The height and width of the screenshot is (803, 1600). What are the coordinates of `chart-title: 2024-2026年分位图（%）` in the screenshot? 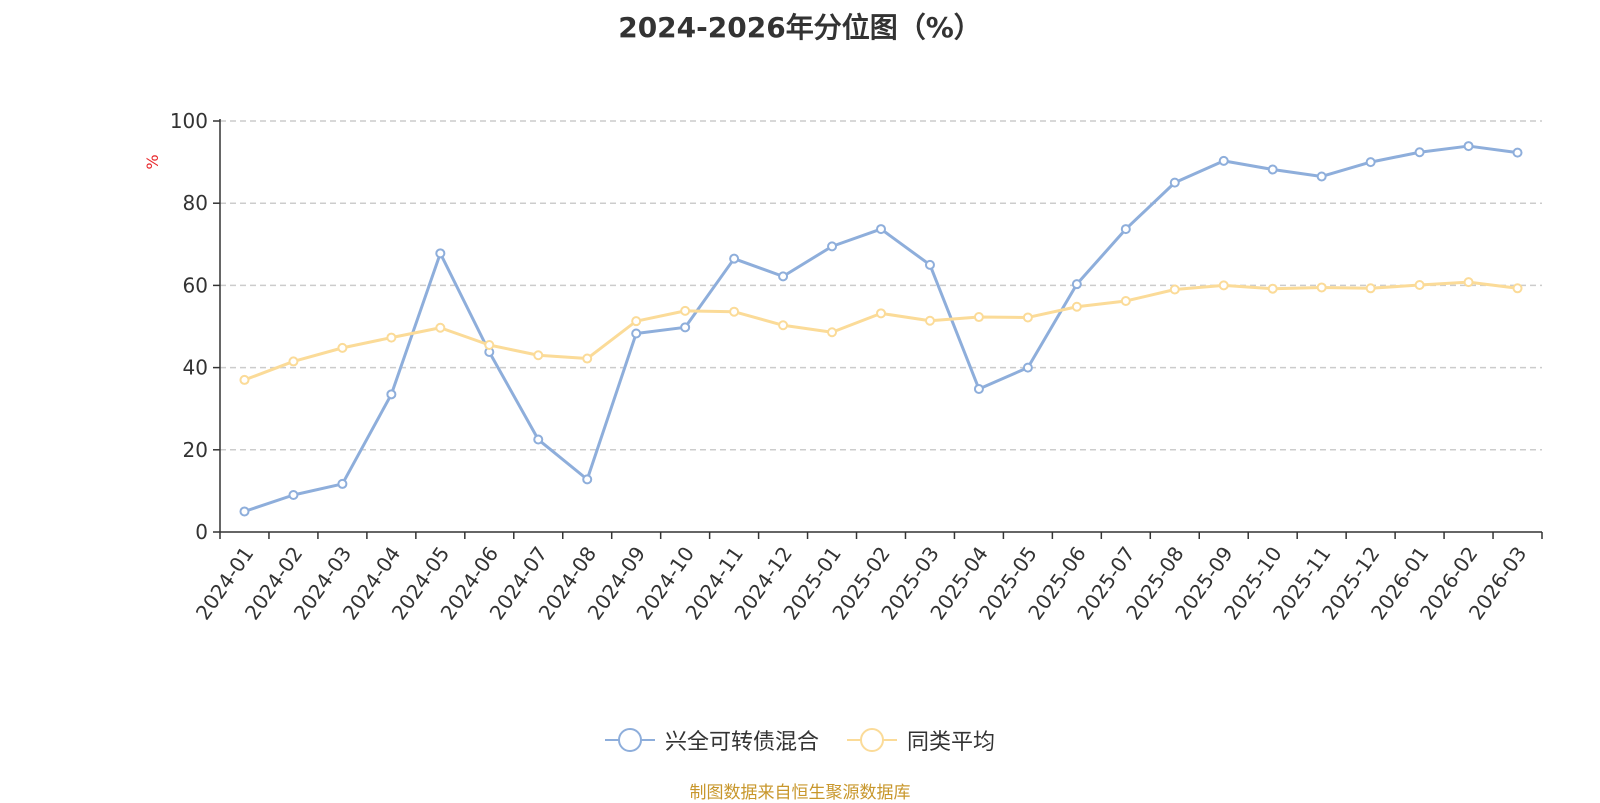 It's located at (800, 27).